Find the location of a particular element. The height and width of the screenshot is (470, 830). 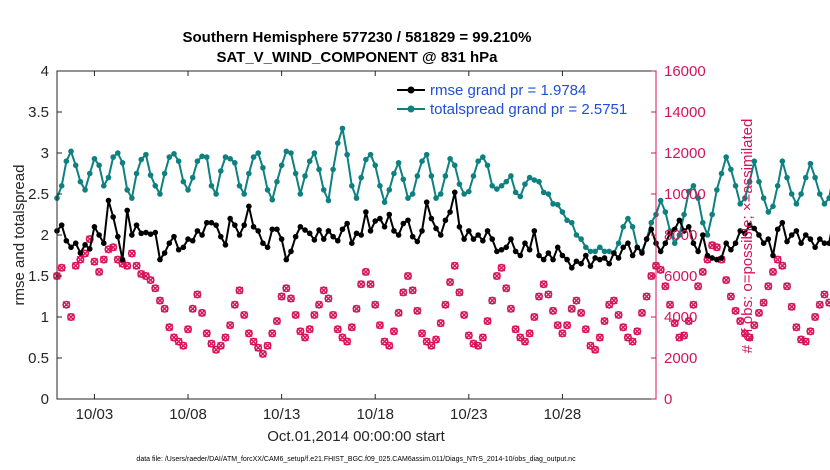

right-y-tick-label: 14000 is located at coordinates (685, 112).